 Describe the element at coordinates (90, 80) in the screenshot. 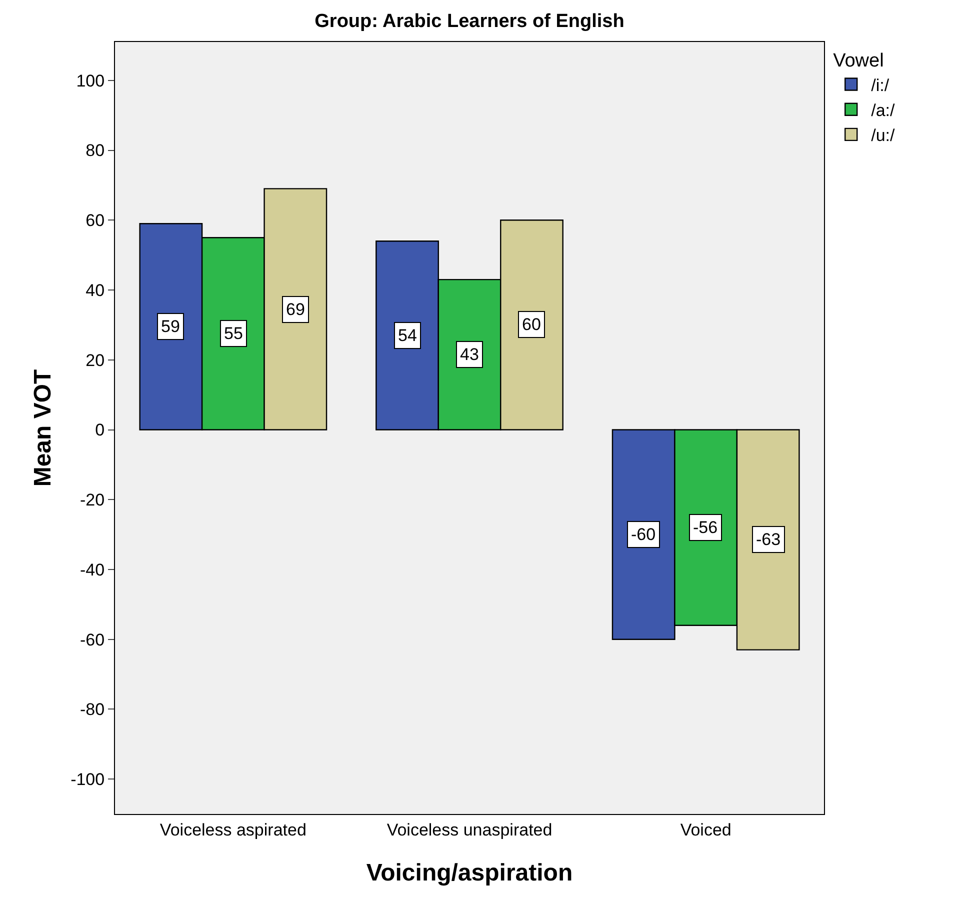

I see `y-tick-label: 100` at that location.